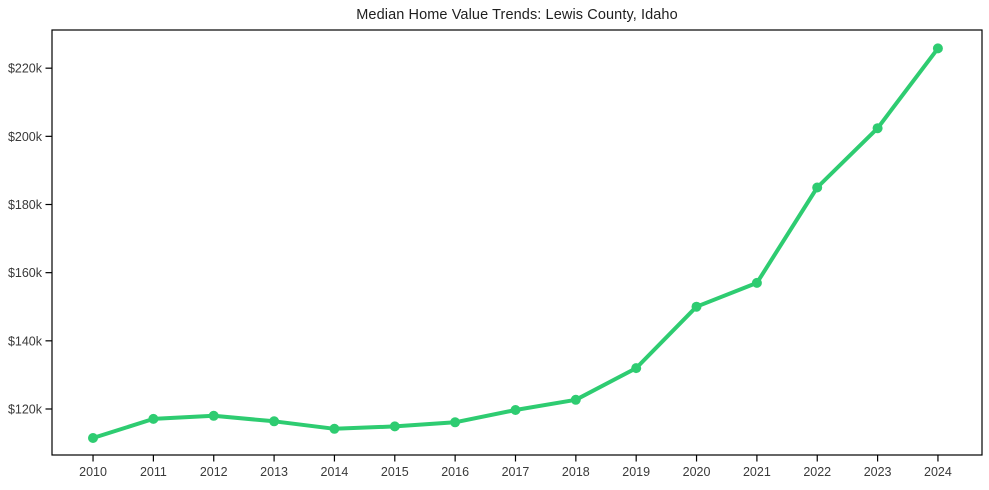 The image size is (989, 490). Describe the element at coordinates (516, 472) in the screenshot. I see `x-tick-label: 2017` at that location.